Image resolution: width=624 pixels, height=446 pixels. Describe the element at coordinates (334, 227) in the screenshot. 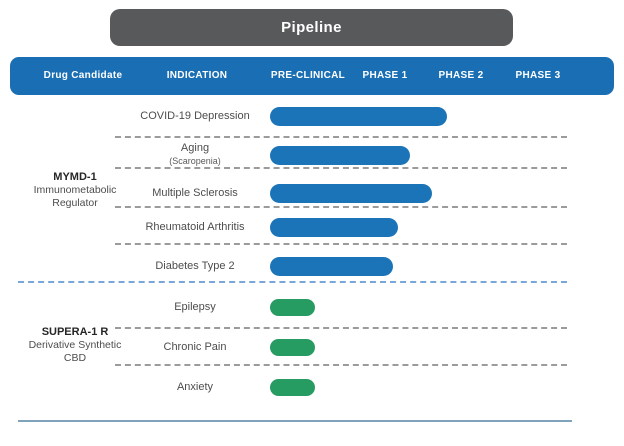

I see `progress-bar-rheumatoid-arthritis` at that location.